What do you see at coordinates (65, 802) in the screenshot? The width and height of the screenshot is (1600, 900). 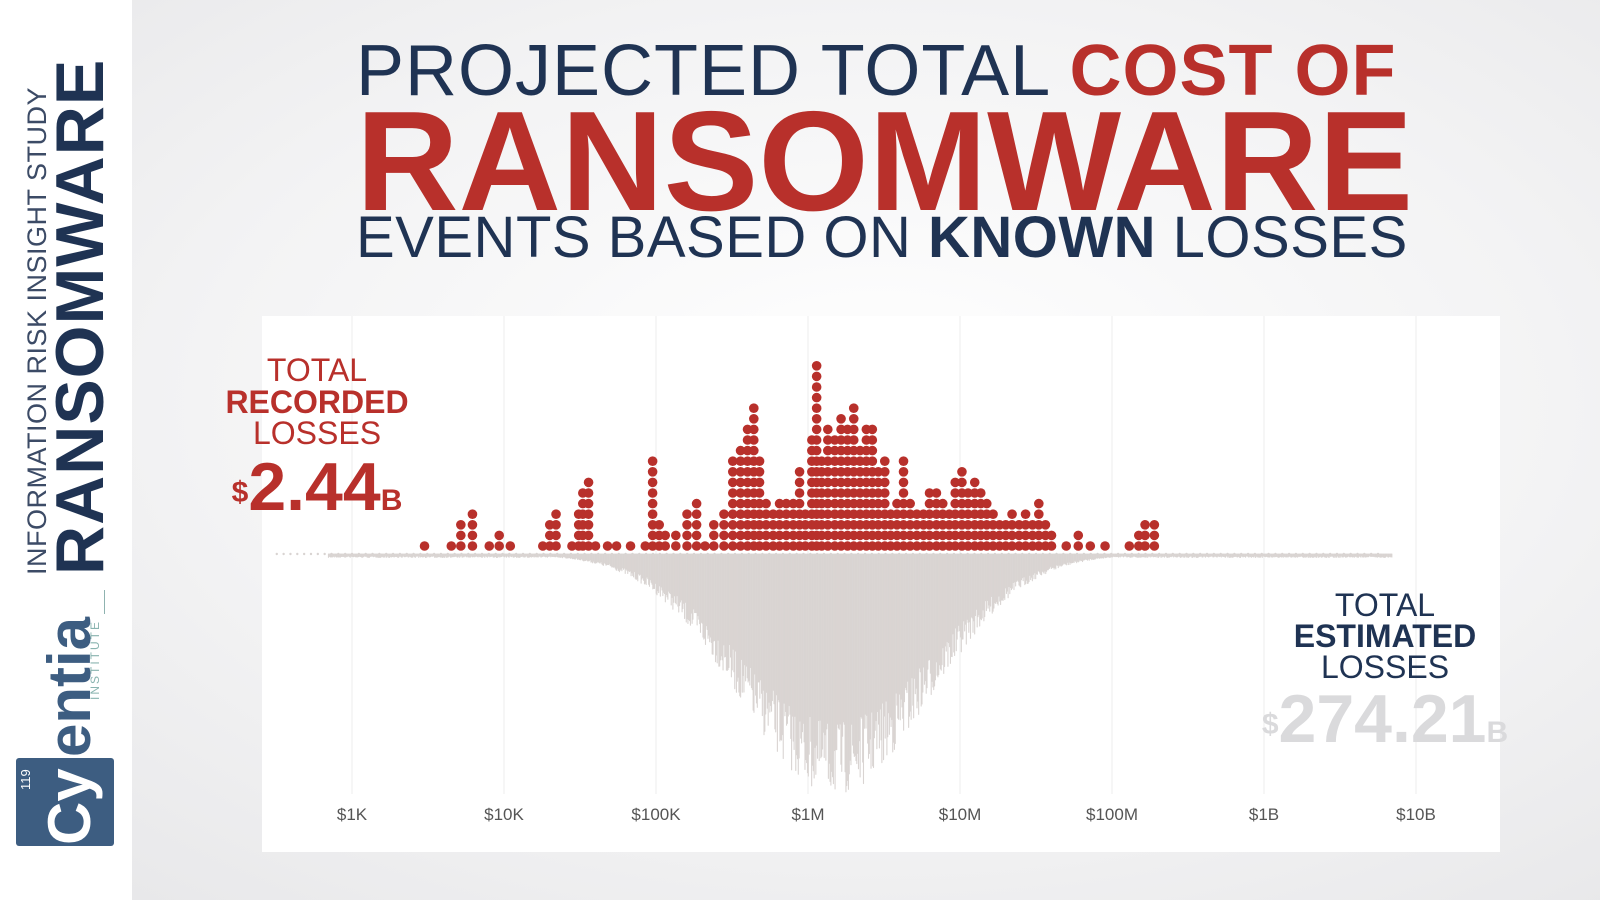 I see `logo-box` at bounding box center [65, 802].